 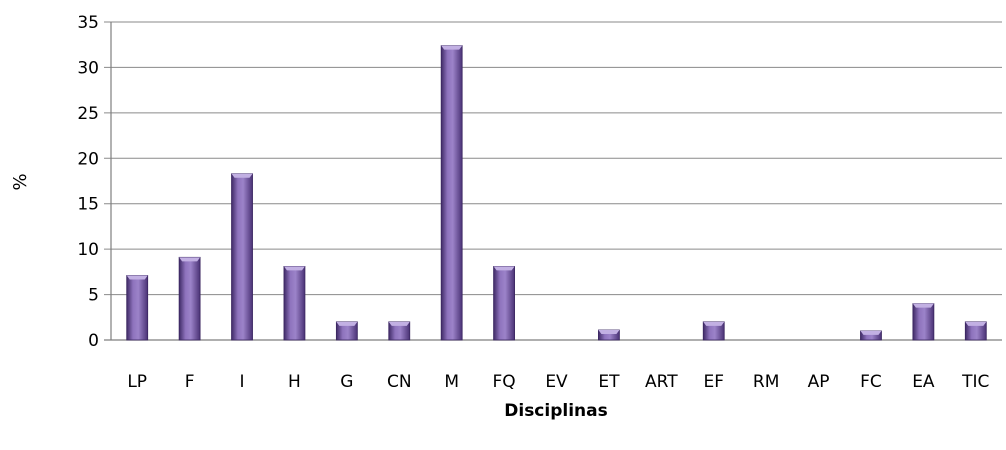 What do you see at coordinates (451, 382) in the screenshot?
I see `x-tick-label: M` at bounding box center [451, 382].